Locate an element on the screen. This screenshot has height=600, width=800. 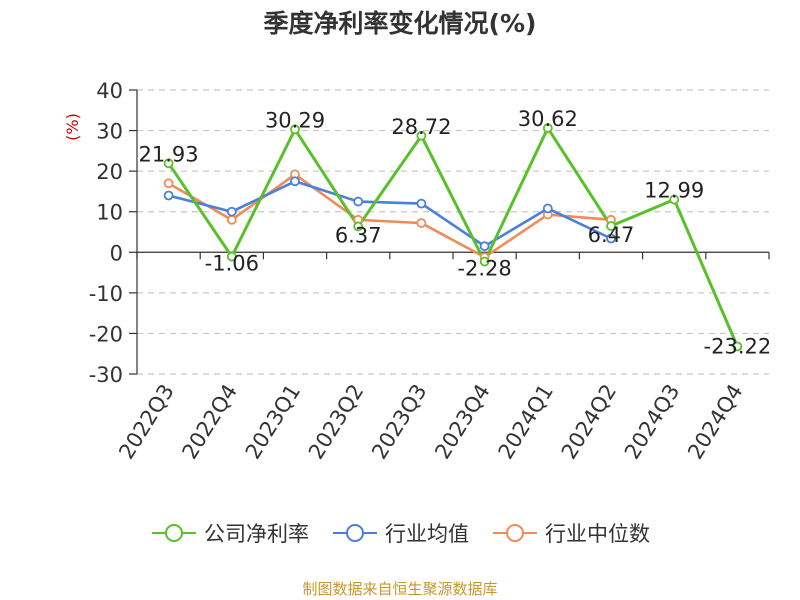
data-label-3: 6.37 is located at coordinates (358, 235).